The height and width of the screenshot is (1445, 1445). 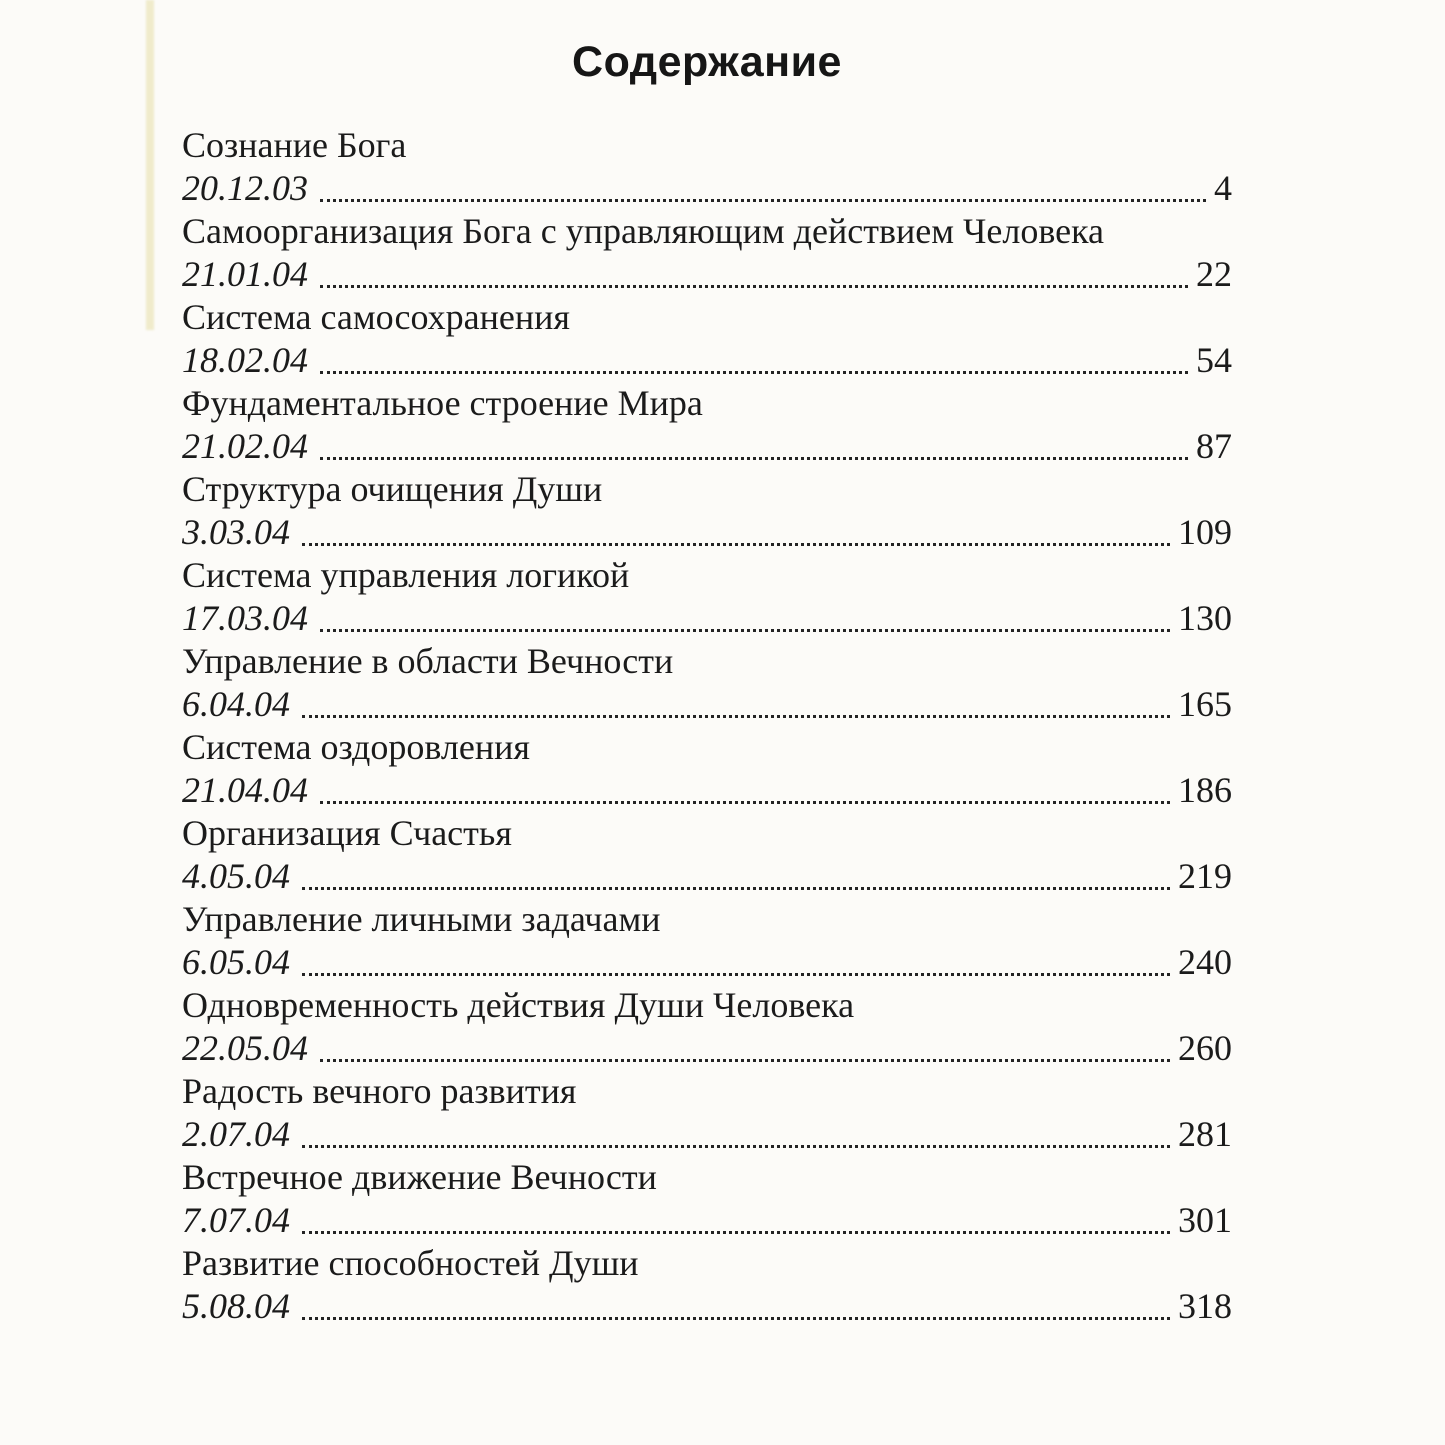 What do you see at coordinates (294, 145) in the screenshot?
I see `toc-entry-title: Сознание Бога` at bounding box center [294, 145].